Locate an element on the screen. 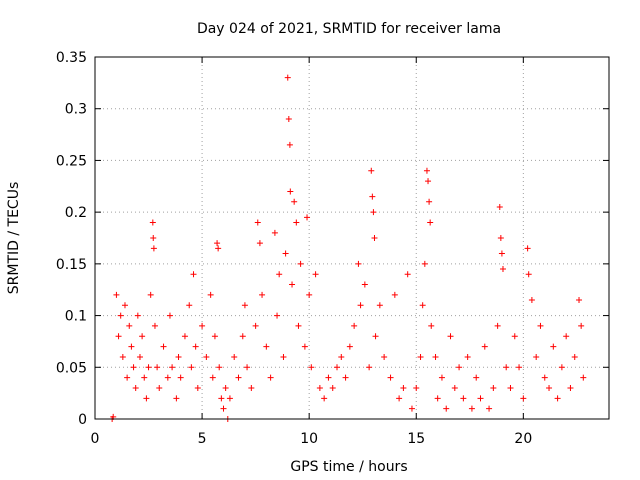 The image size is (640, 480). y-tick-label: 0.1 is located at coordinates (76, 317).